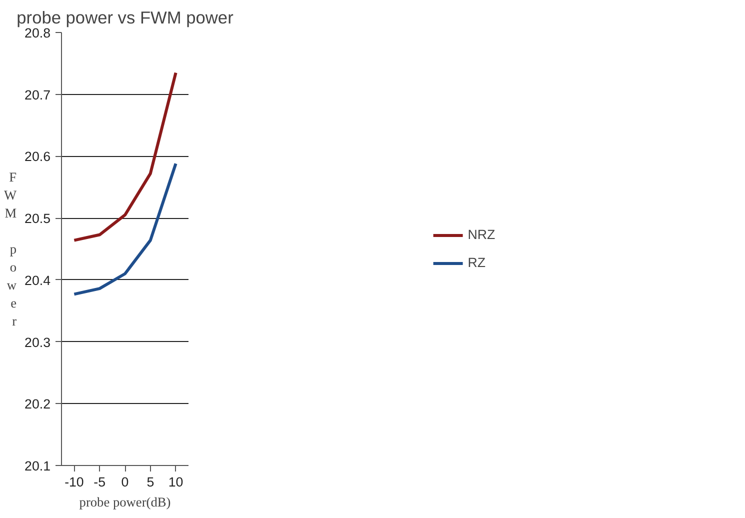 Image resolution: width=745 pixels, height=518 pixels. What do you see at coordinates (125, 482) in the screenshot?
I see `x-tick-label: 0` at bounding box center [125, 482].